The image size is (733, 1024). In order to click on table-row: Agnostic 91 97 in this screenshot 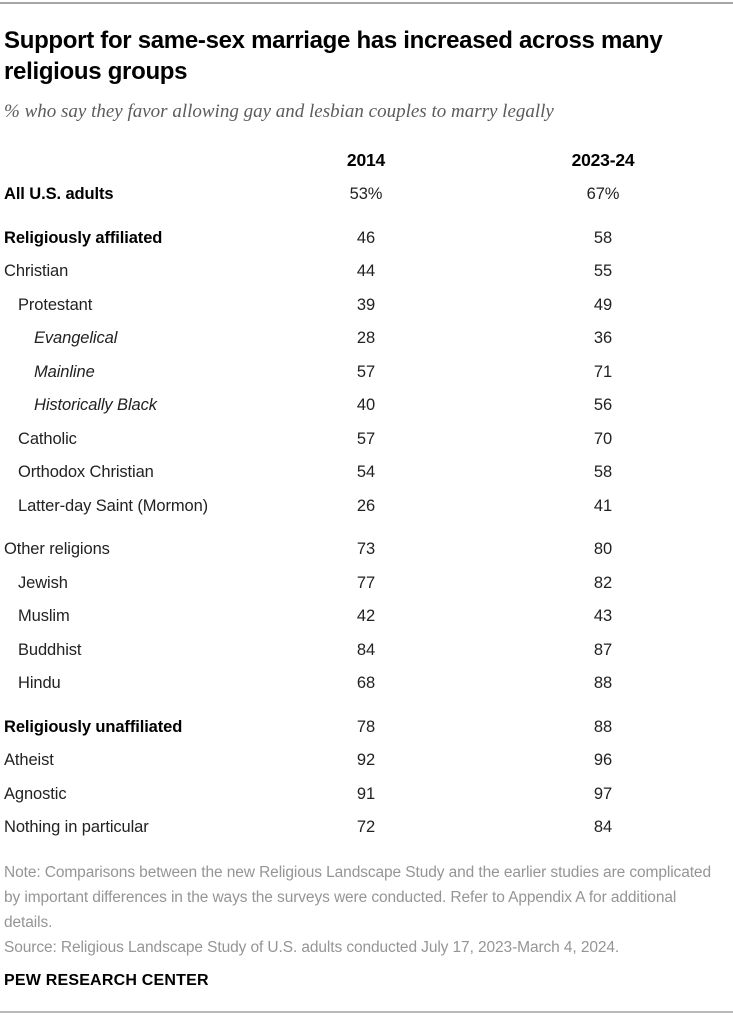, I will do `click(366, 795)`.